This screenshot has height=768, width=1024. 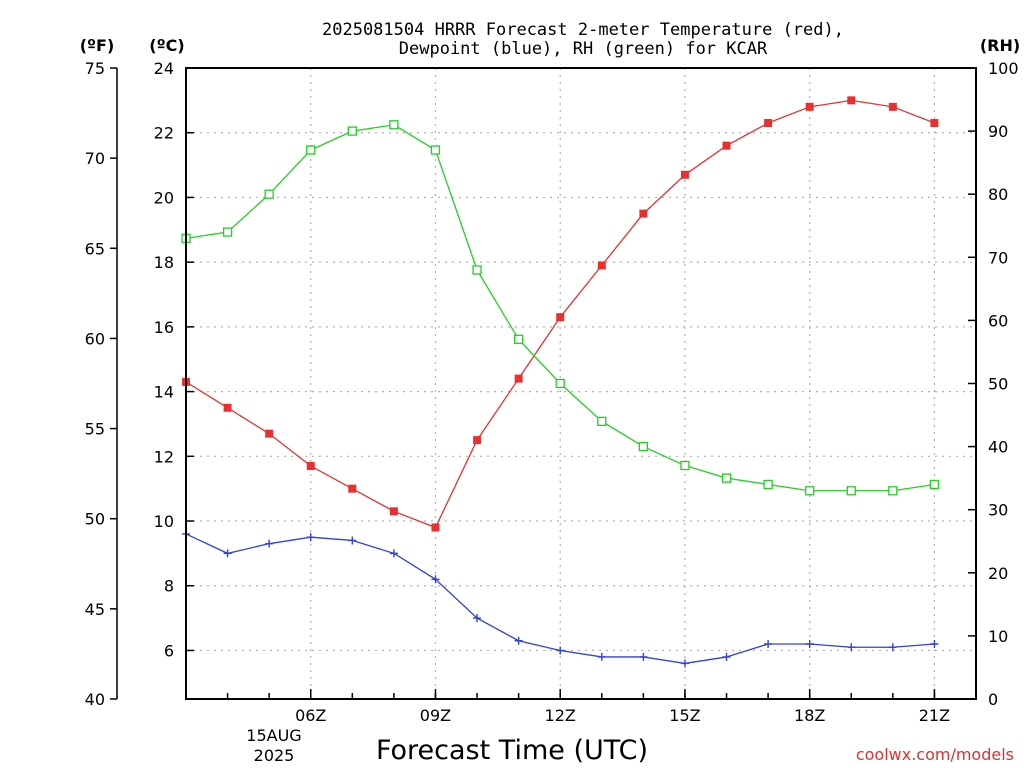 I want to click on rh-unit-label: (RH), so click(x=1000, y=45).